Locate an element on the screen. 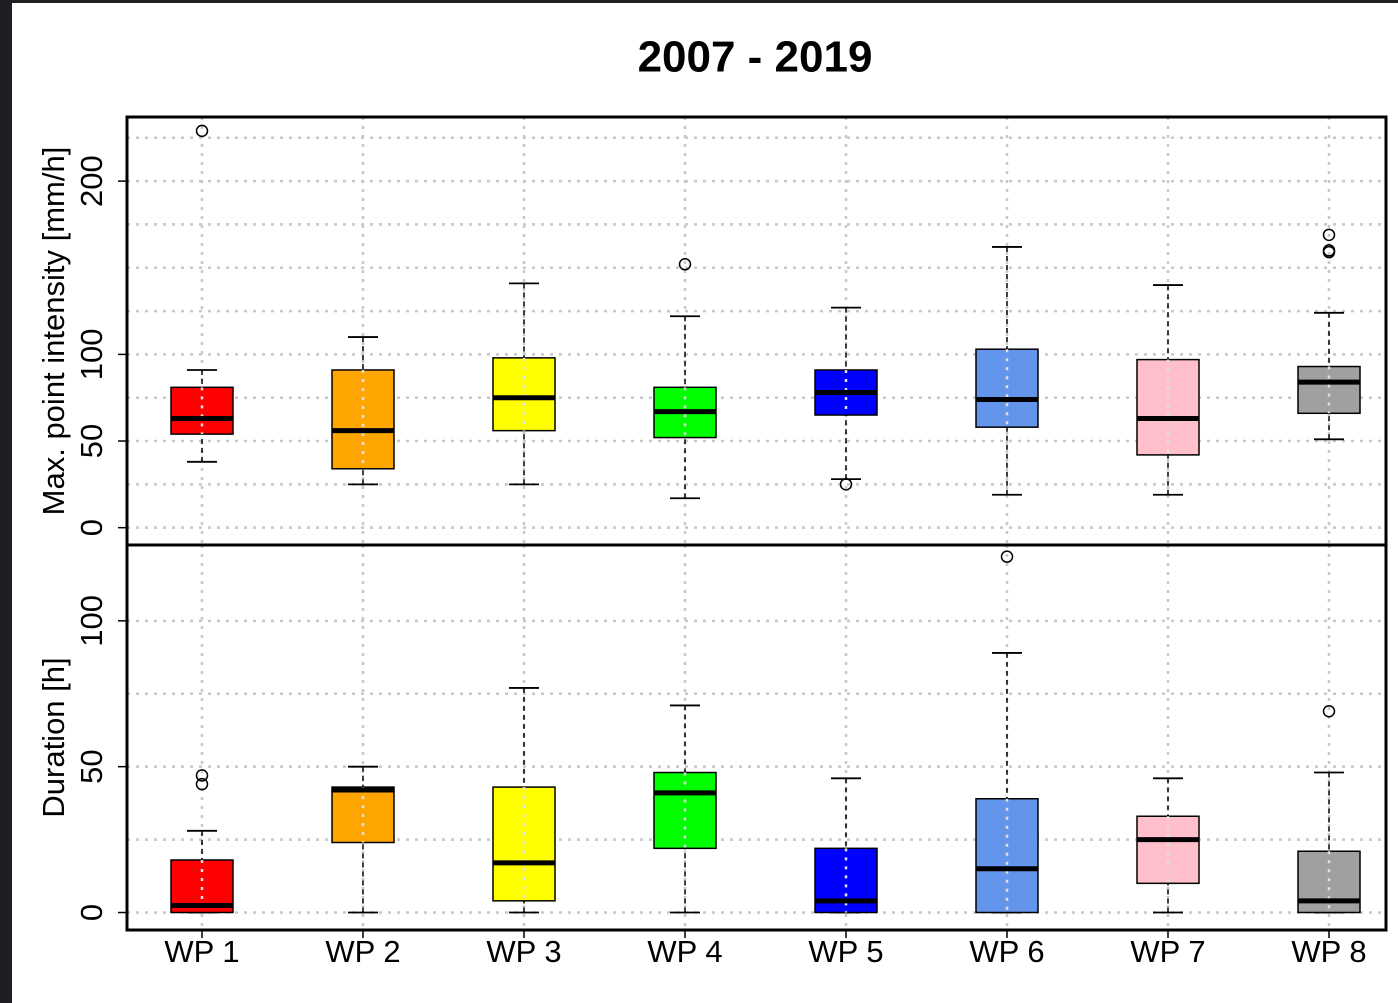  y-axis-label: Duration [h] is located at coordinates (53, 737).